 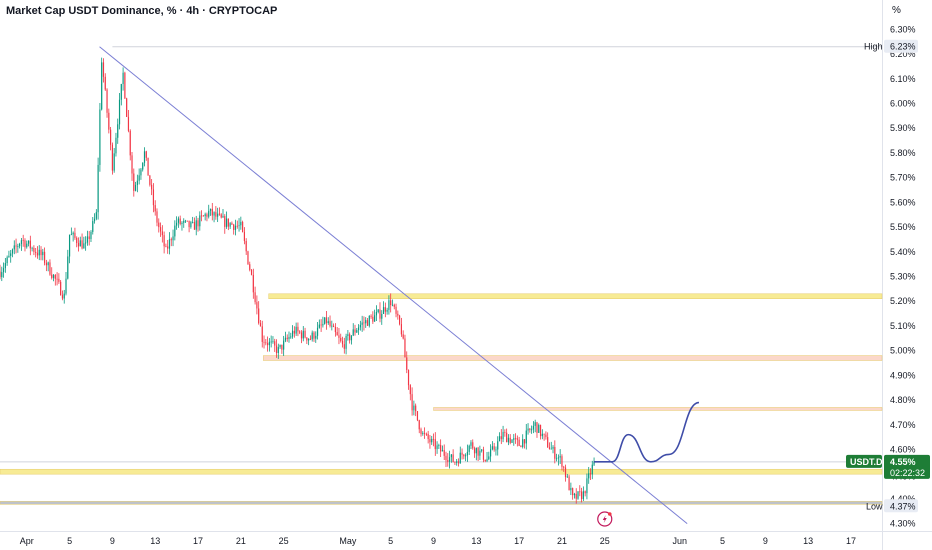 What do you see at coordinates (903, 462) in the screenshot?
I see `last-price-value: 4.55%` at bounding box center [903, 462].